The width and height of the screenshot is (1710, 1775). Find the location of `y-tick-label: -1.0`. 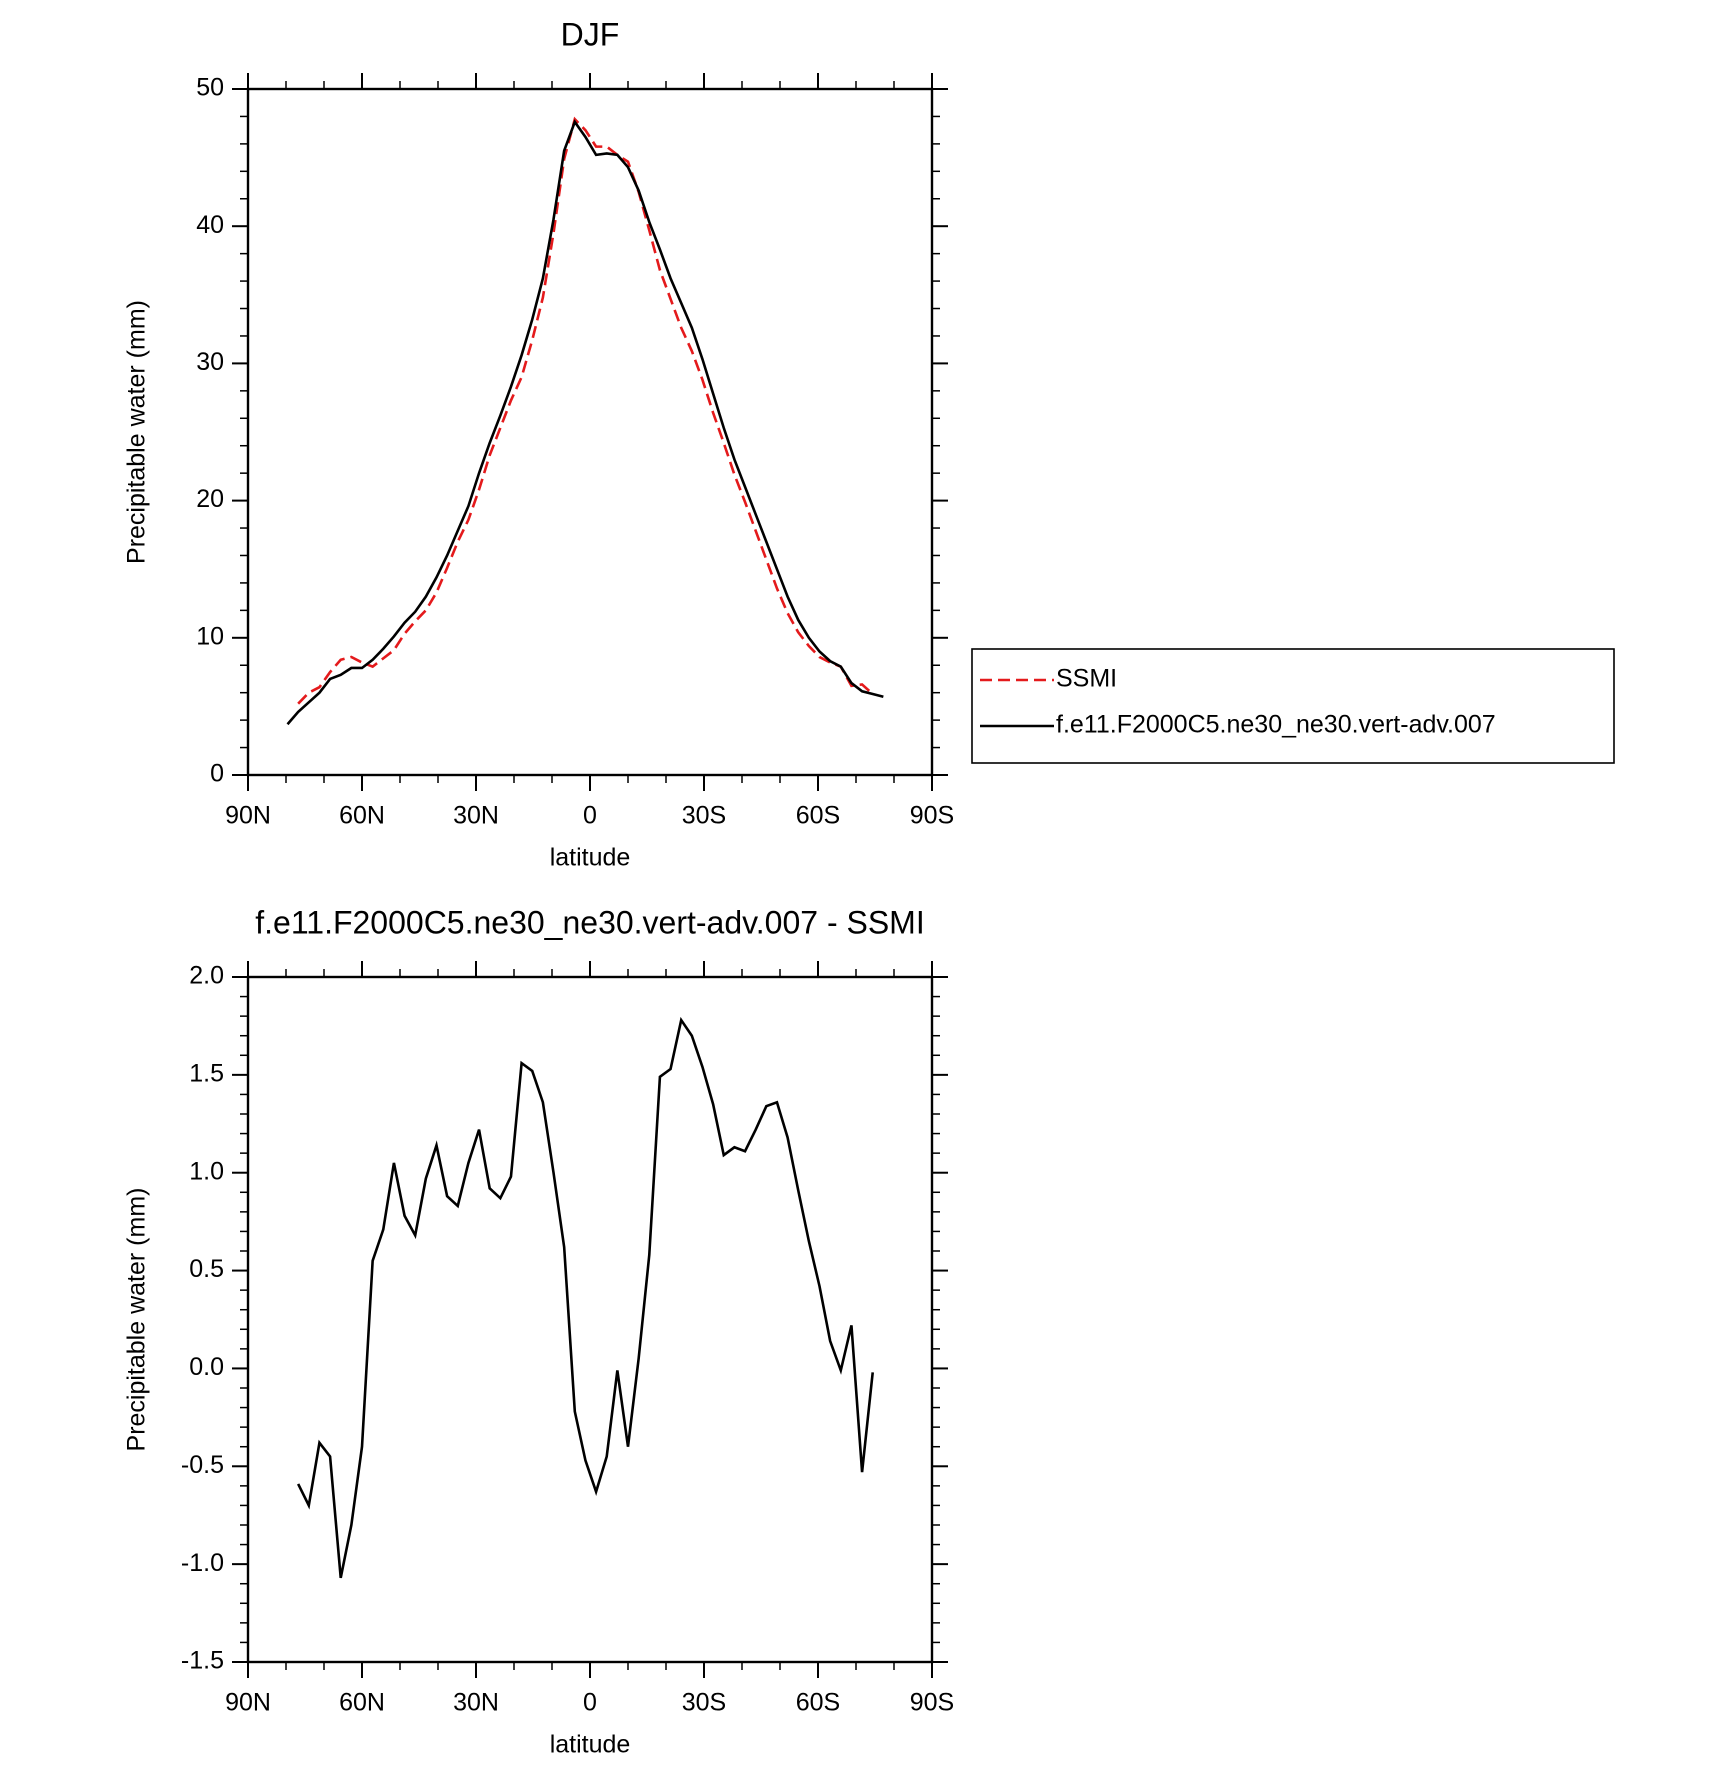

y-tick-label: -1.0 is located at coordinates (202, 1563).